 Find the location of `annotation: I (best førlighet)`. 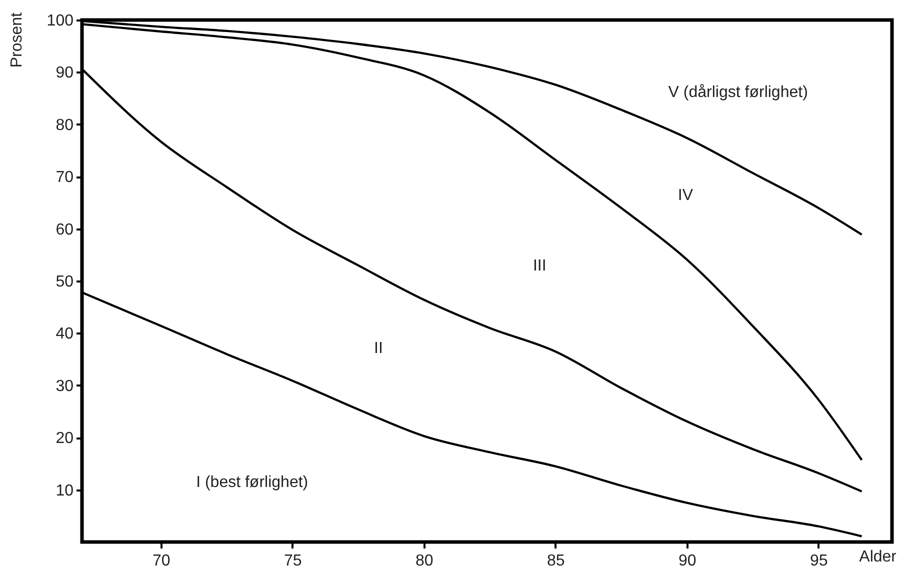

annotation: I (best førlighet) is located at coordinates (252, 482).